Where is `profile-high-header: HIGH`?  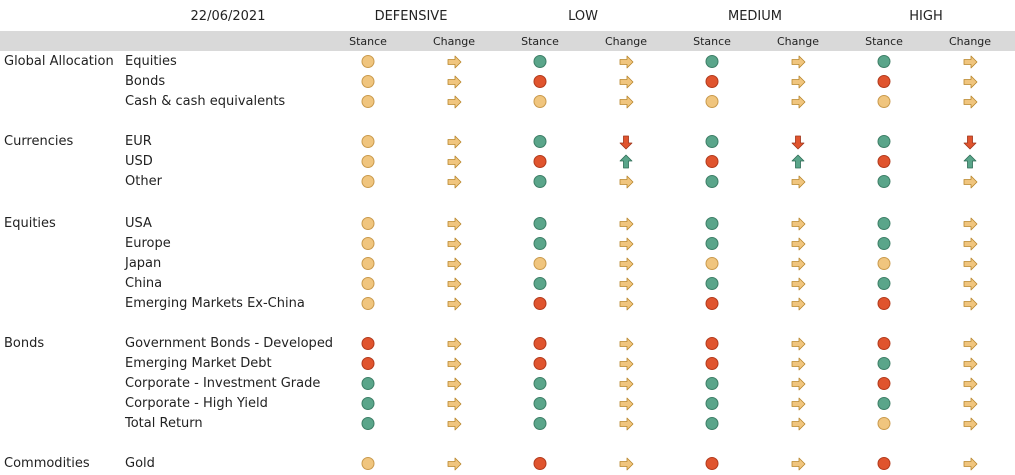
profile-high-header: HIGH is located at coordinates (926, 16).